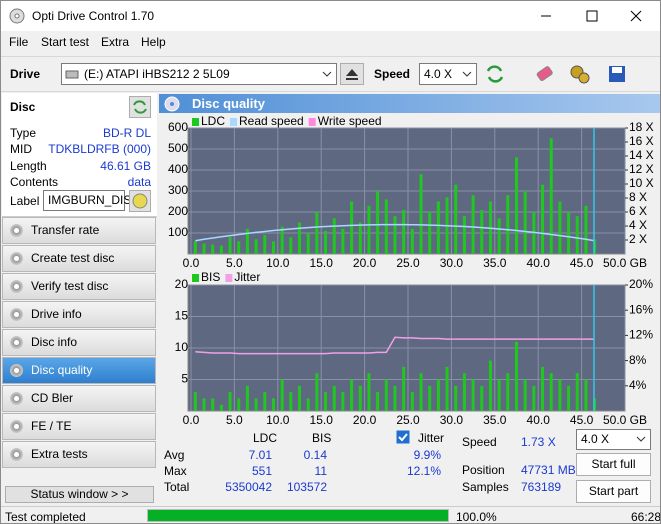 The width and height of the screenshot is (661, 524). What do you see at coordinates (140, 201) in the screenshot?
I see `label-button` at bounding box center [140, 201].